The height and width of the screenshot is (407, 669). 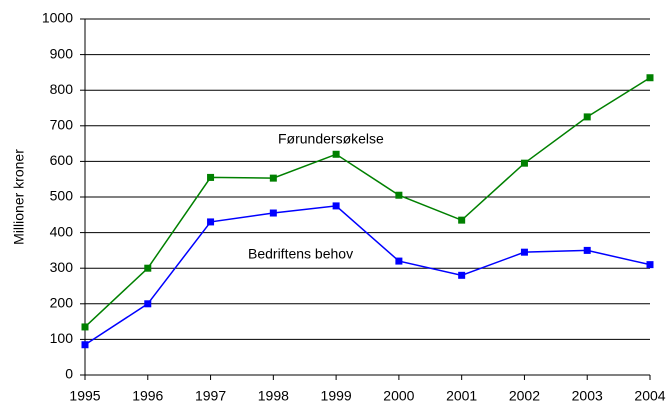 I want to click on y-tick-label: 1000, so click(x=57, y=18).